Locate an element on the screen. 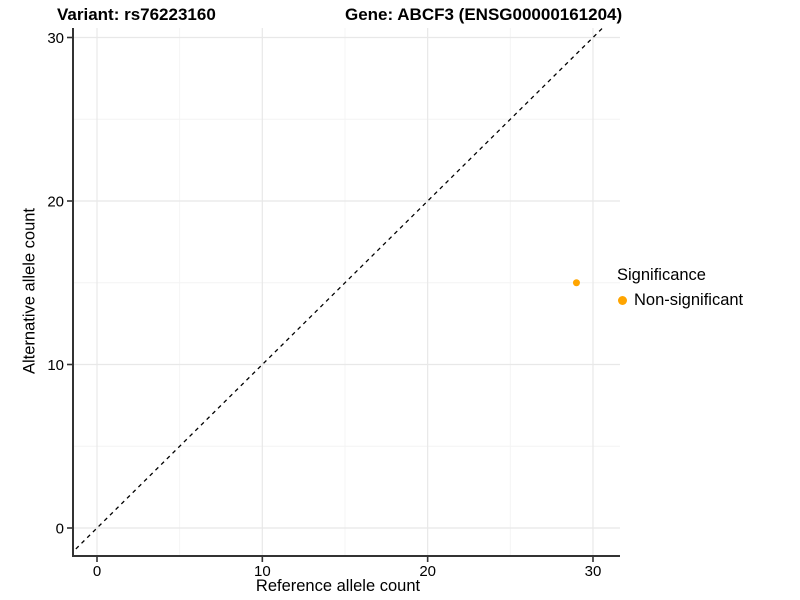 The width and height of the screenshot is (800, 600). plot-title-variant: Variant: rs76223160 is located at coordinates (136, 14).